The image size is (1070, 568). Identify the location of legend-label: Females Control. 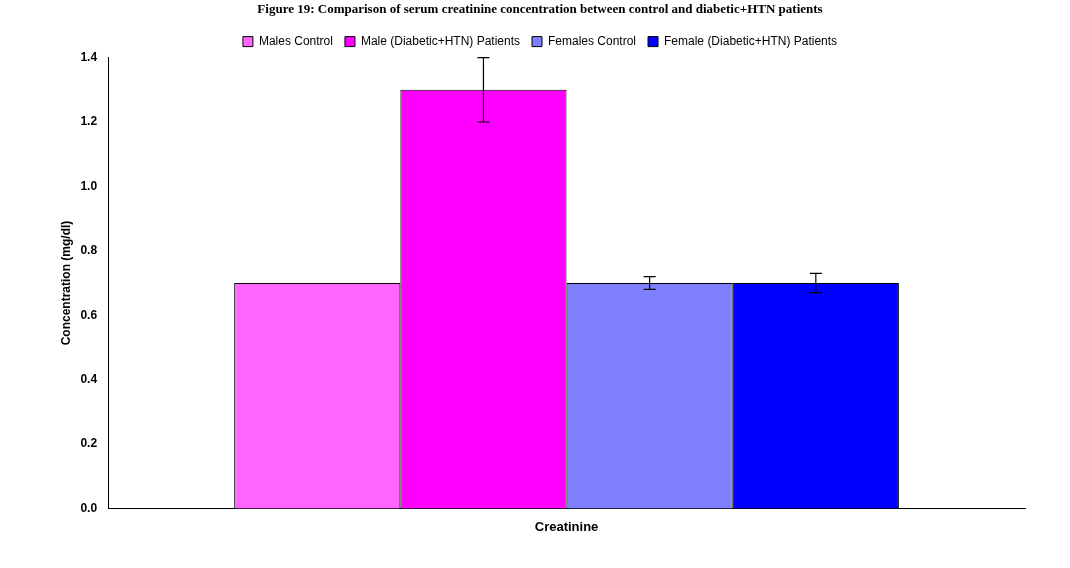
(592, 40).